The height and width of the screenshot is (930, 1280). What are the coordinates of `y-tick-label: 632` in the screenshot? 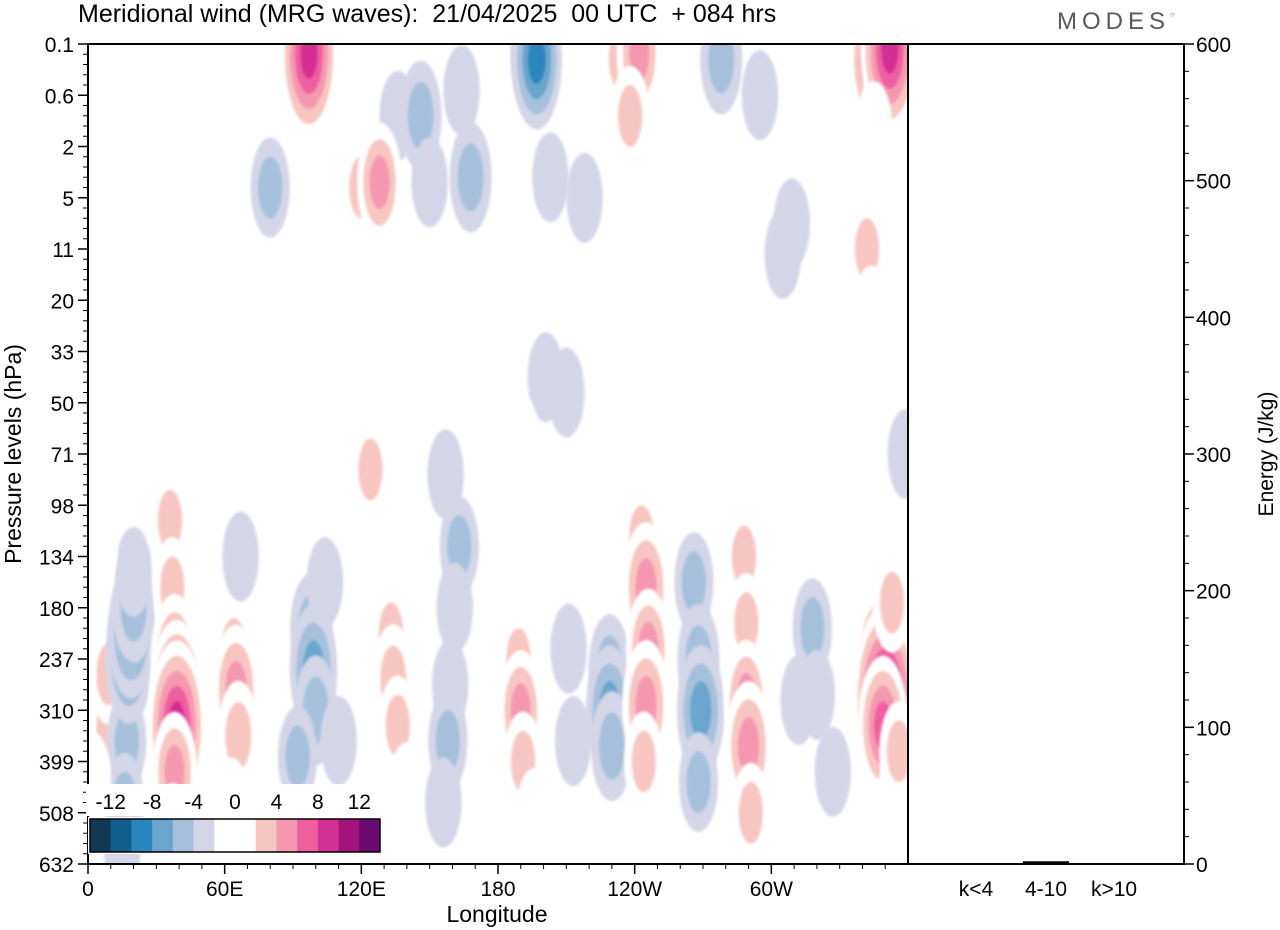 It's located at (56, 865).